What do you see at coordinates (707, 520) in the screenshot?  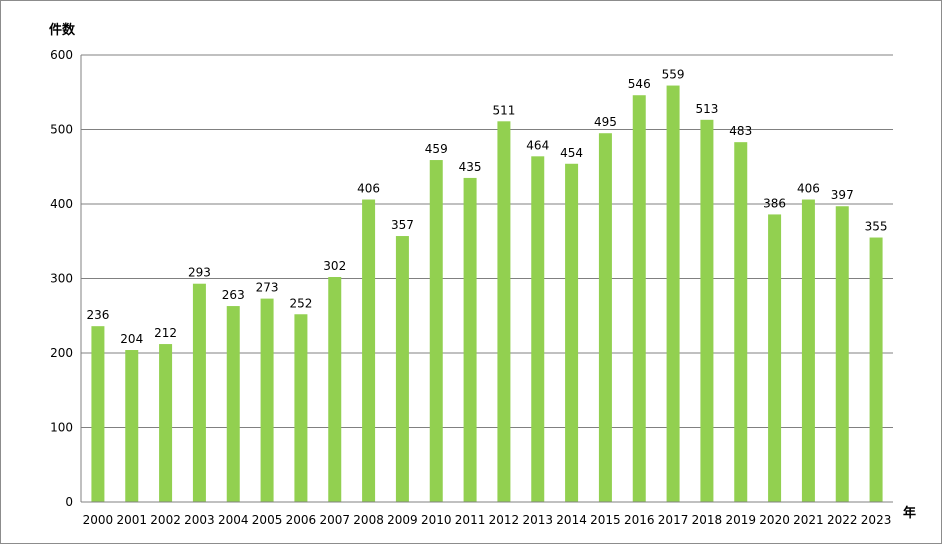 I see `x-tick-label: 2018` at bounding box center [707, 520].